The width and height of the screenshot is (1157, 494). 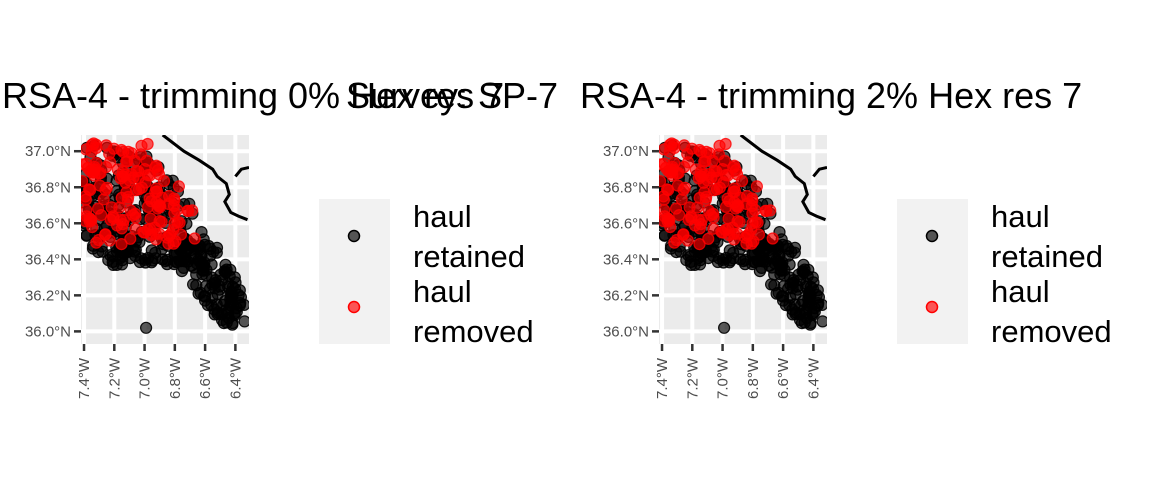 I want to click on legend-label-retained-line1: haul, so click(x=1020, y=216).